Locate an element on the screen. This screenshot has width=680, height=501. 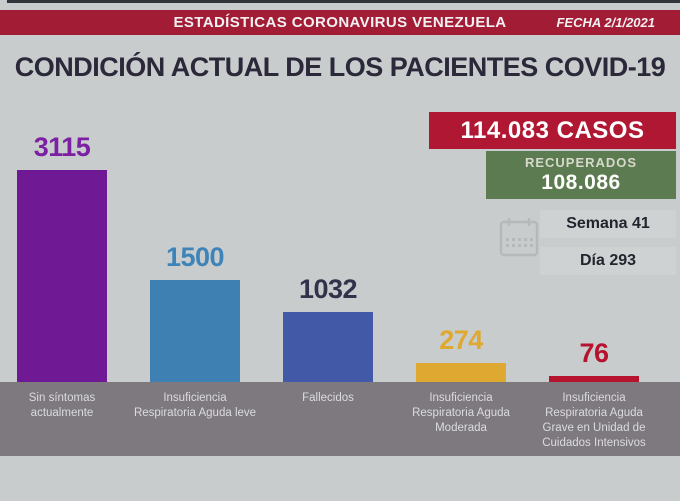
bar-value-label-2: 1500 is located at coordinates (195, 257).